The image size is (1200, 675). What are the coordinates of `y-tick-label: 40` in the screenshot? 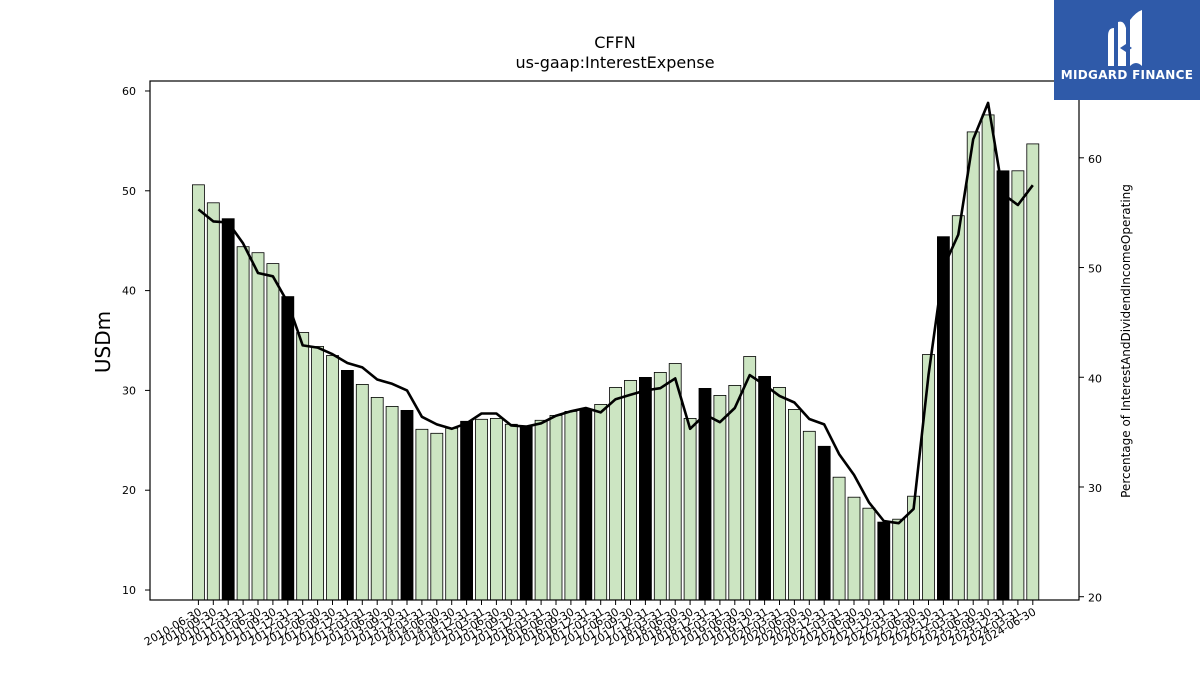 It's located at (129, 291).